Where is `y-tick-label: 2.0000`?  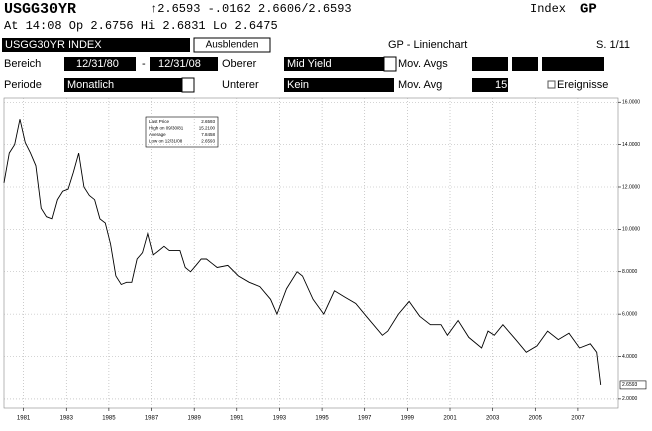 y-tick-label: 2.0000 is located at coordinates (630, 399).